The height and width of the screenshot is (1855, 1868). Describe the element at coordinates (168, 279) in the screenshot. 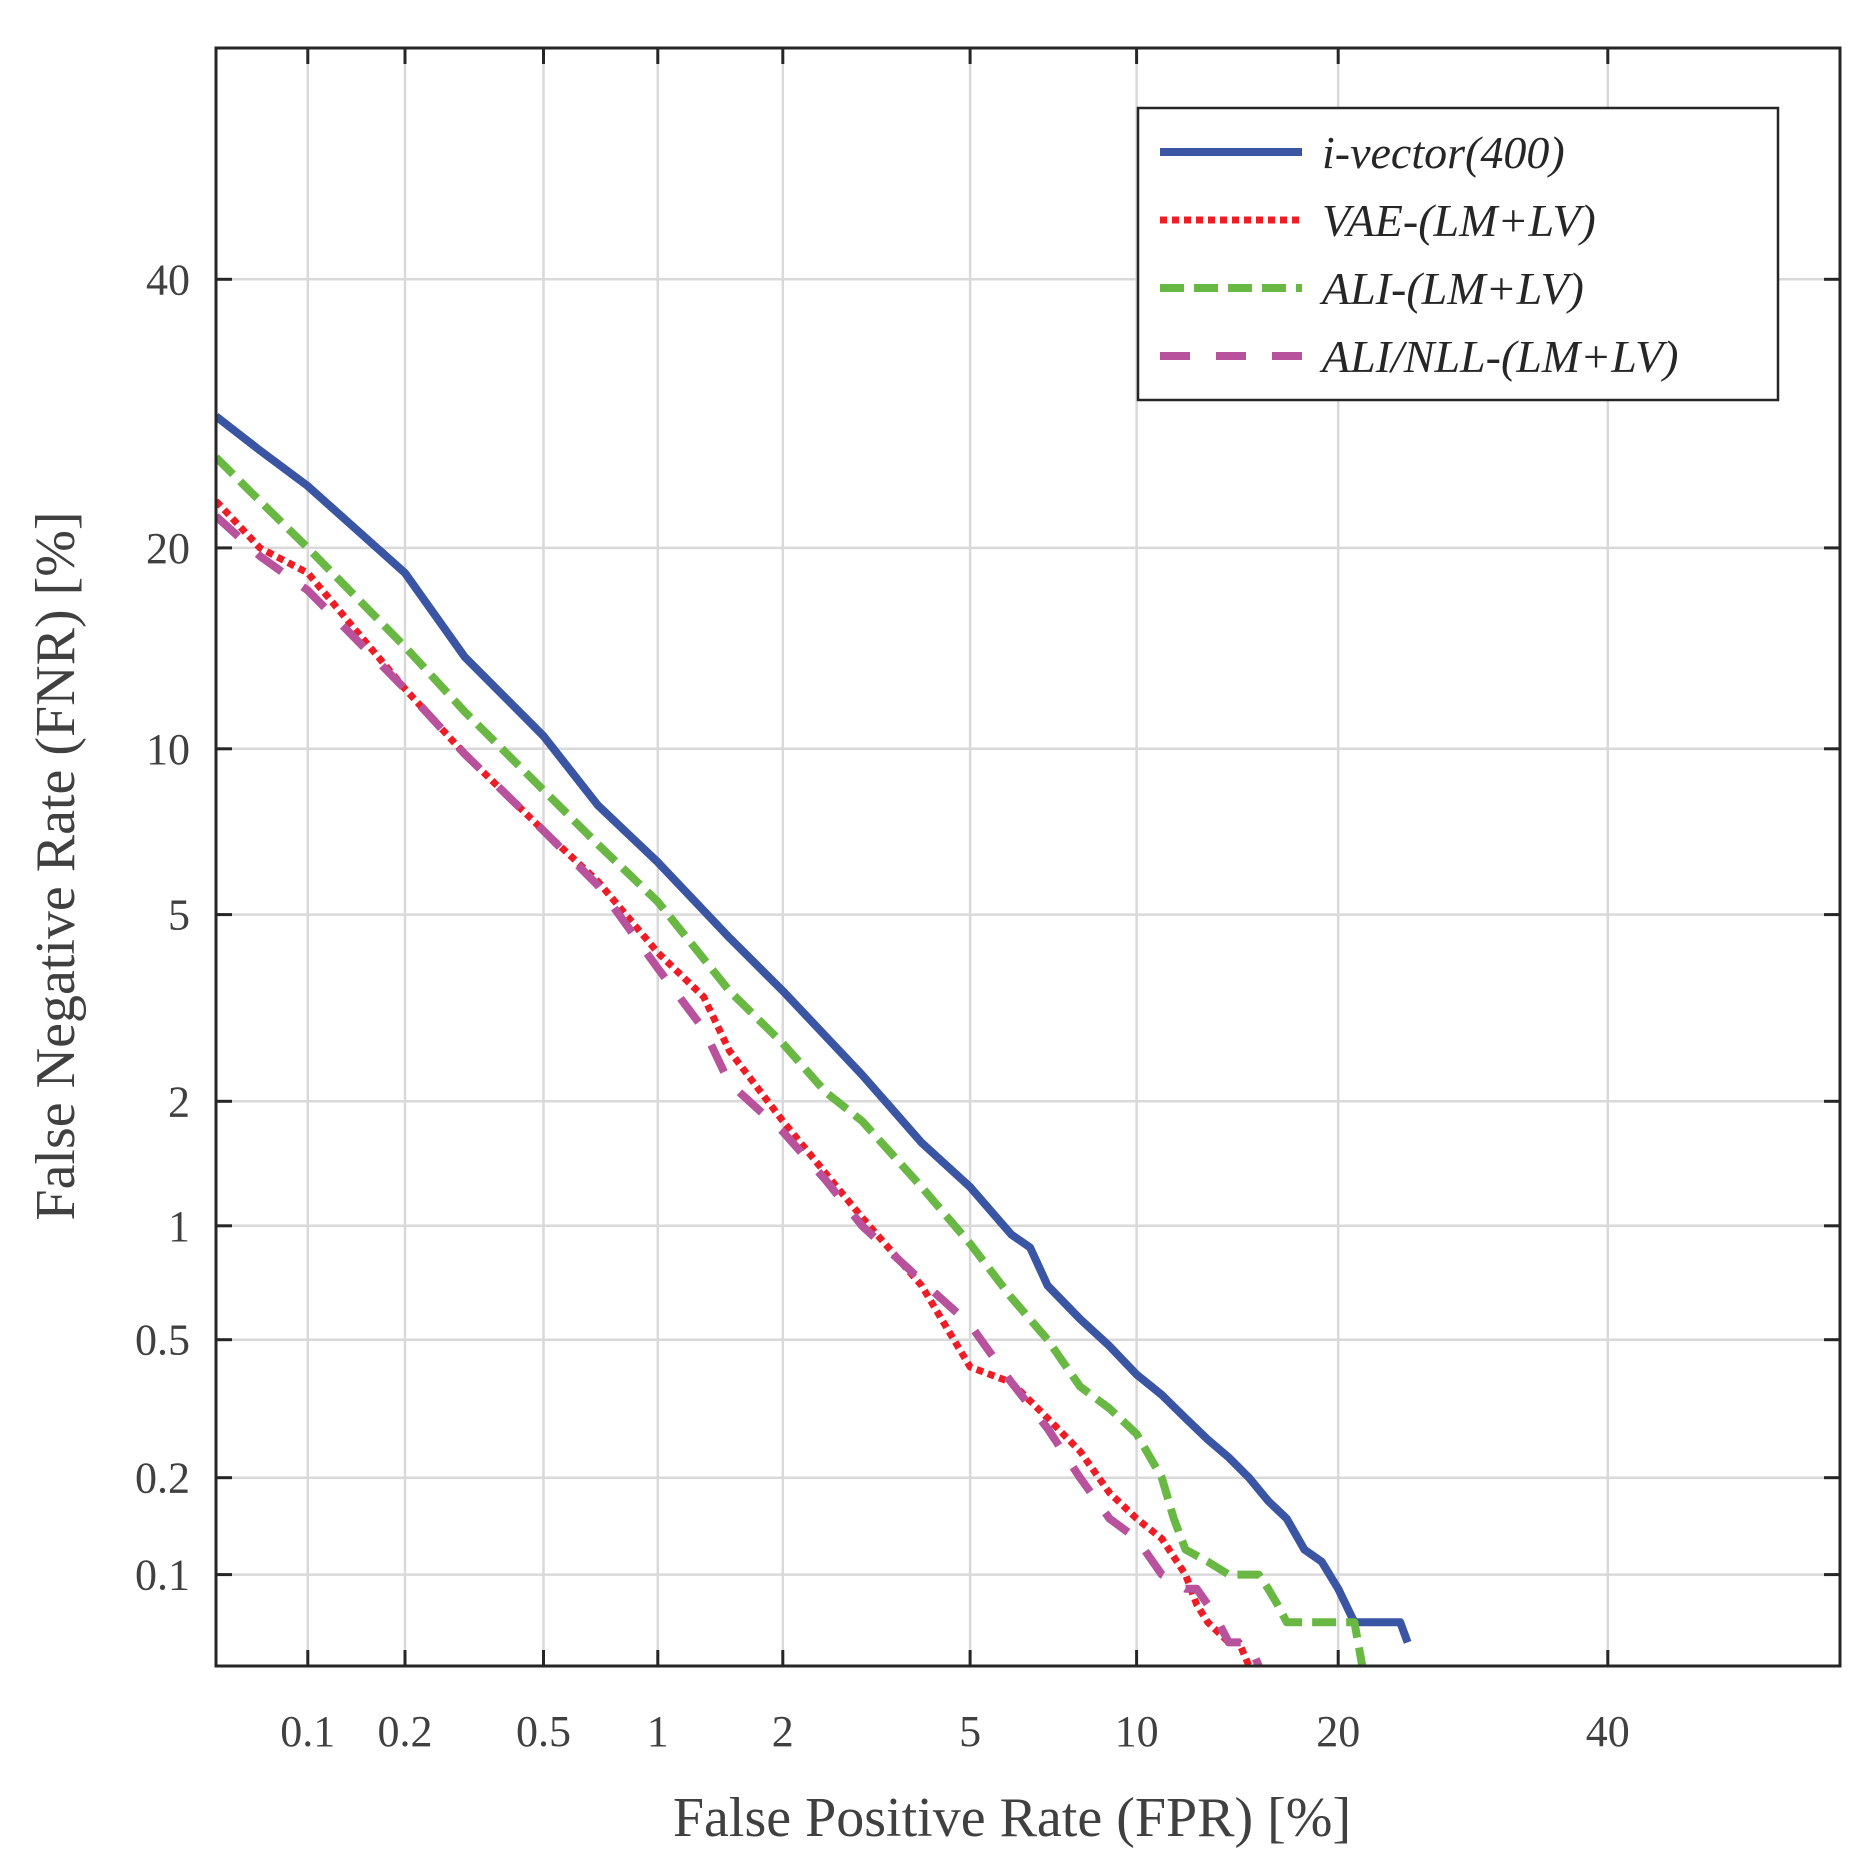

I see `y-tick-label: 40` at that location.